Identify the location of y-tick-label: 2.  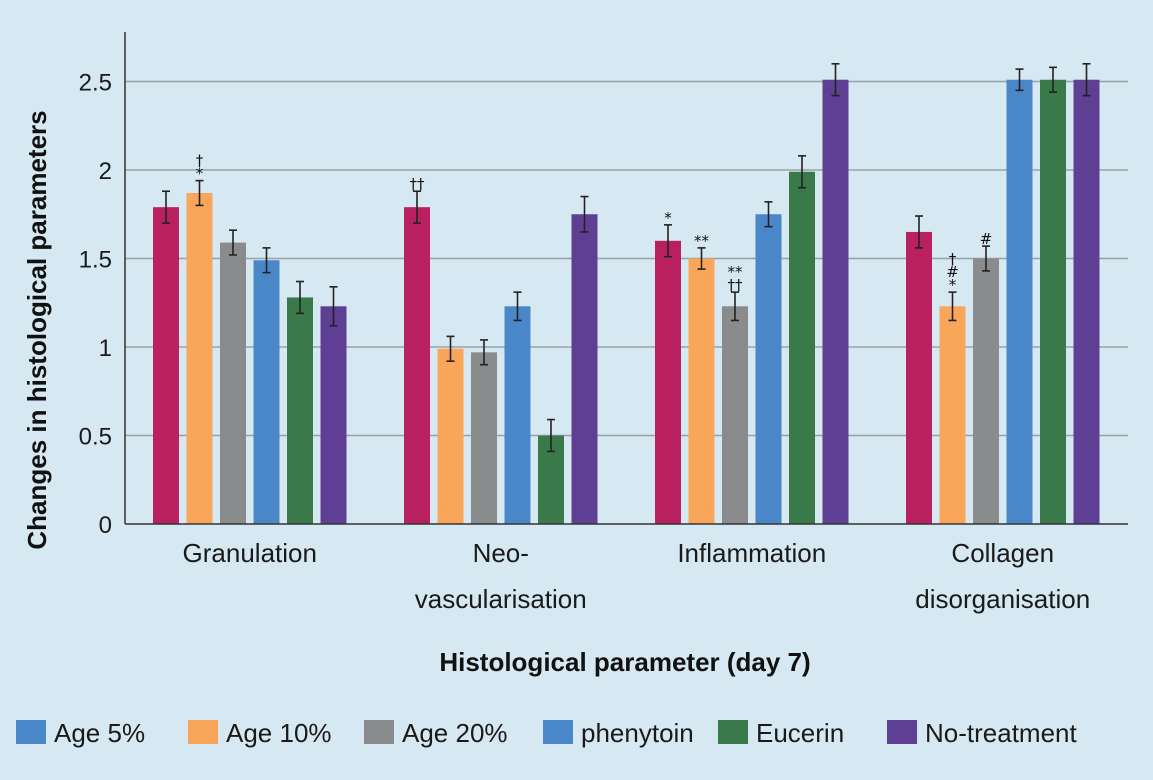
(105, 171).